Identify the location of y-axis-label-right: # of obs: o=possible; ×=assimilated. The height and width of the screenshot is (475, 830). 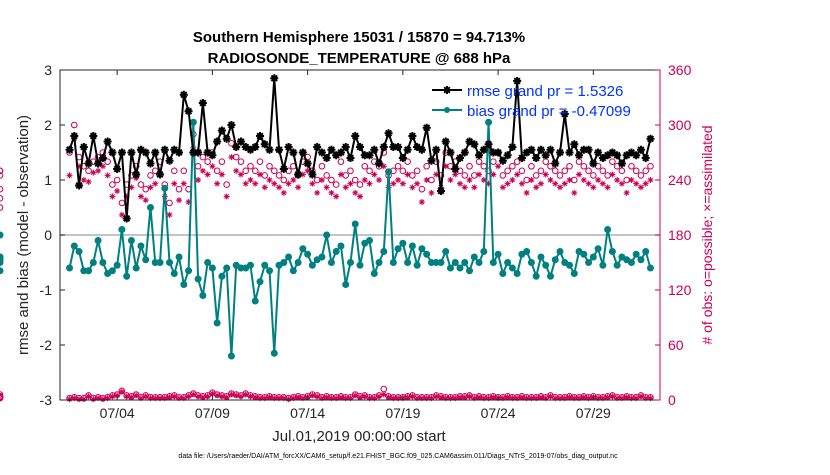
(707, 234).